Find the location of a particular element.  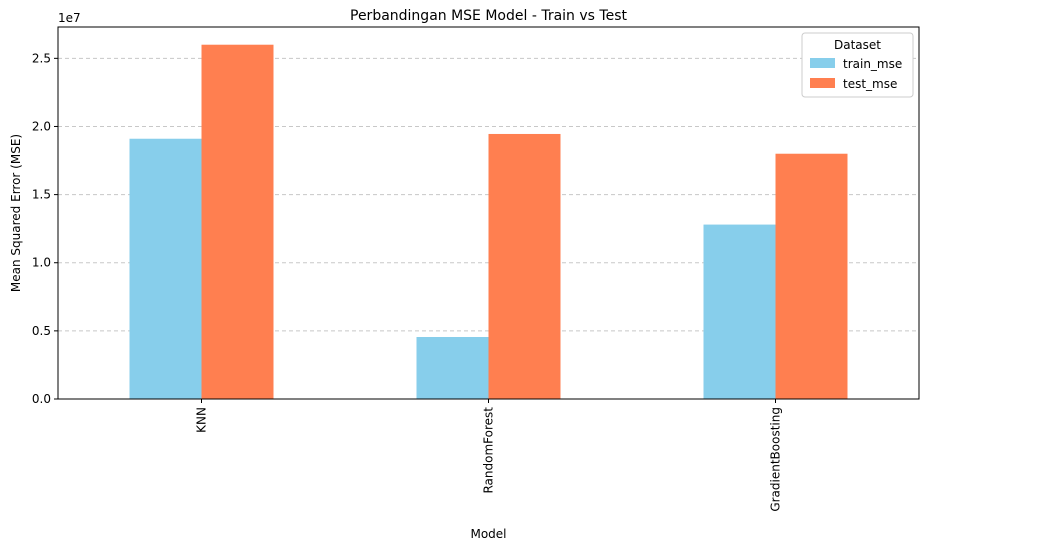

legend-label-test_mse: test_mse is located at coordinates (870, 84).